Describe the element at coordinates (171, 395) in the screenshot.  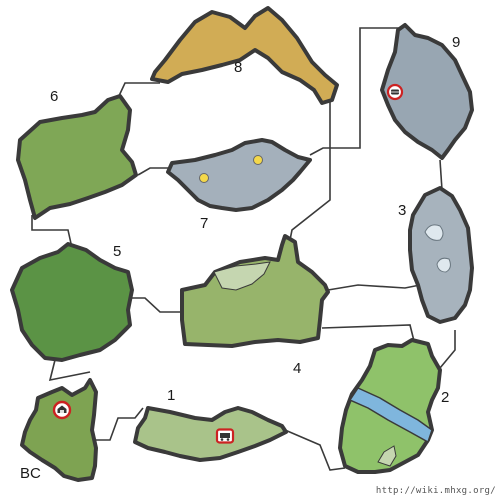
I see `area-label-1: 1` at that location.